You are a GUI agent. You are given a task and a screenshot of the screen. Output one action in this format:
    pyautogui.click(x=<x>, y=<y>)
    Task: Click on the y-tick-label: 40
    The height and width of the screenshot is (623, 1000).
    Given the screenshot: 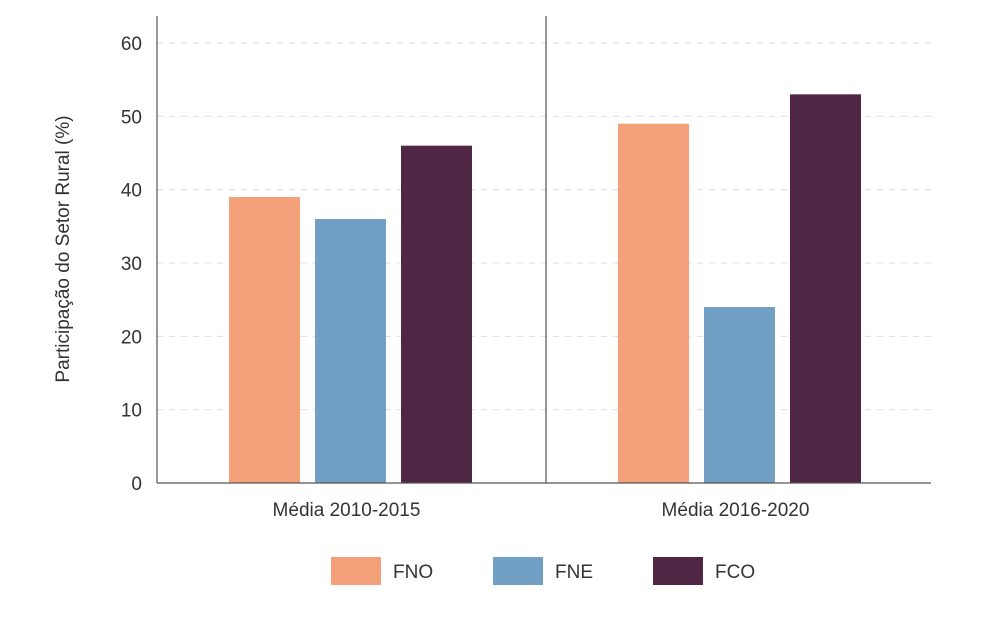 What is the action you would take?
    pyautogui.click(x=131, y=191)
    